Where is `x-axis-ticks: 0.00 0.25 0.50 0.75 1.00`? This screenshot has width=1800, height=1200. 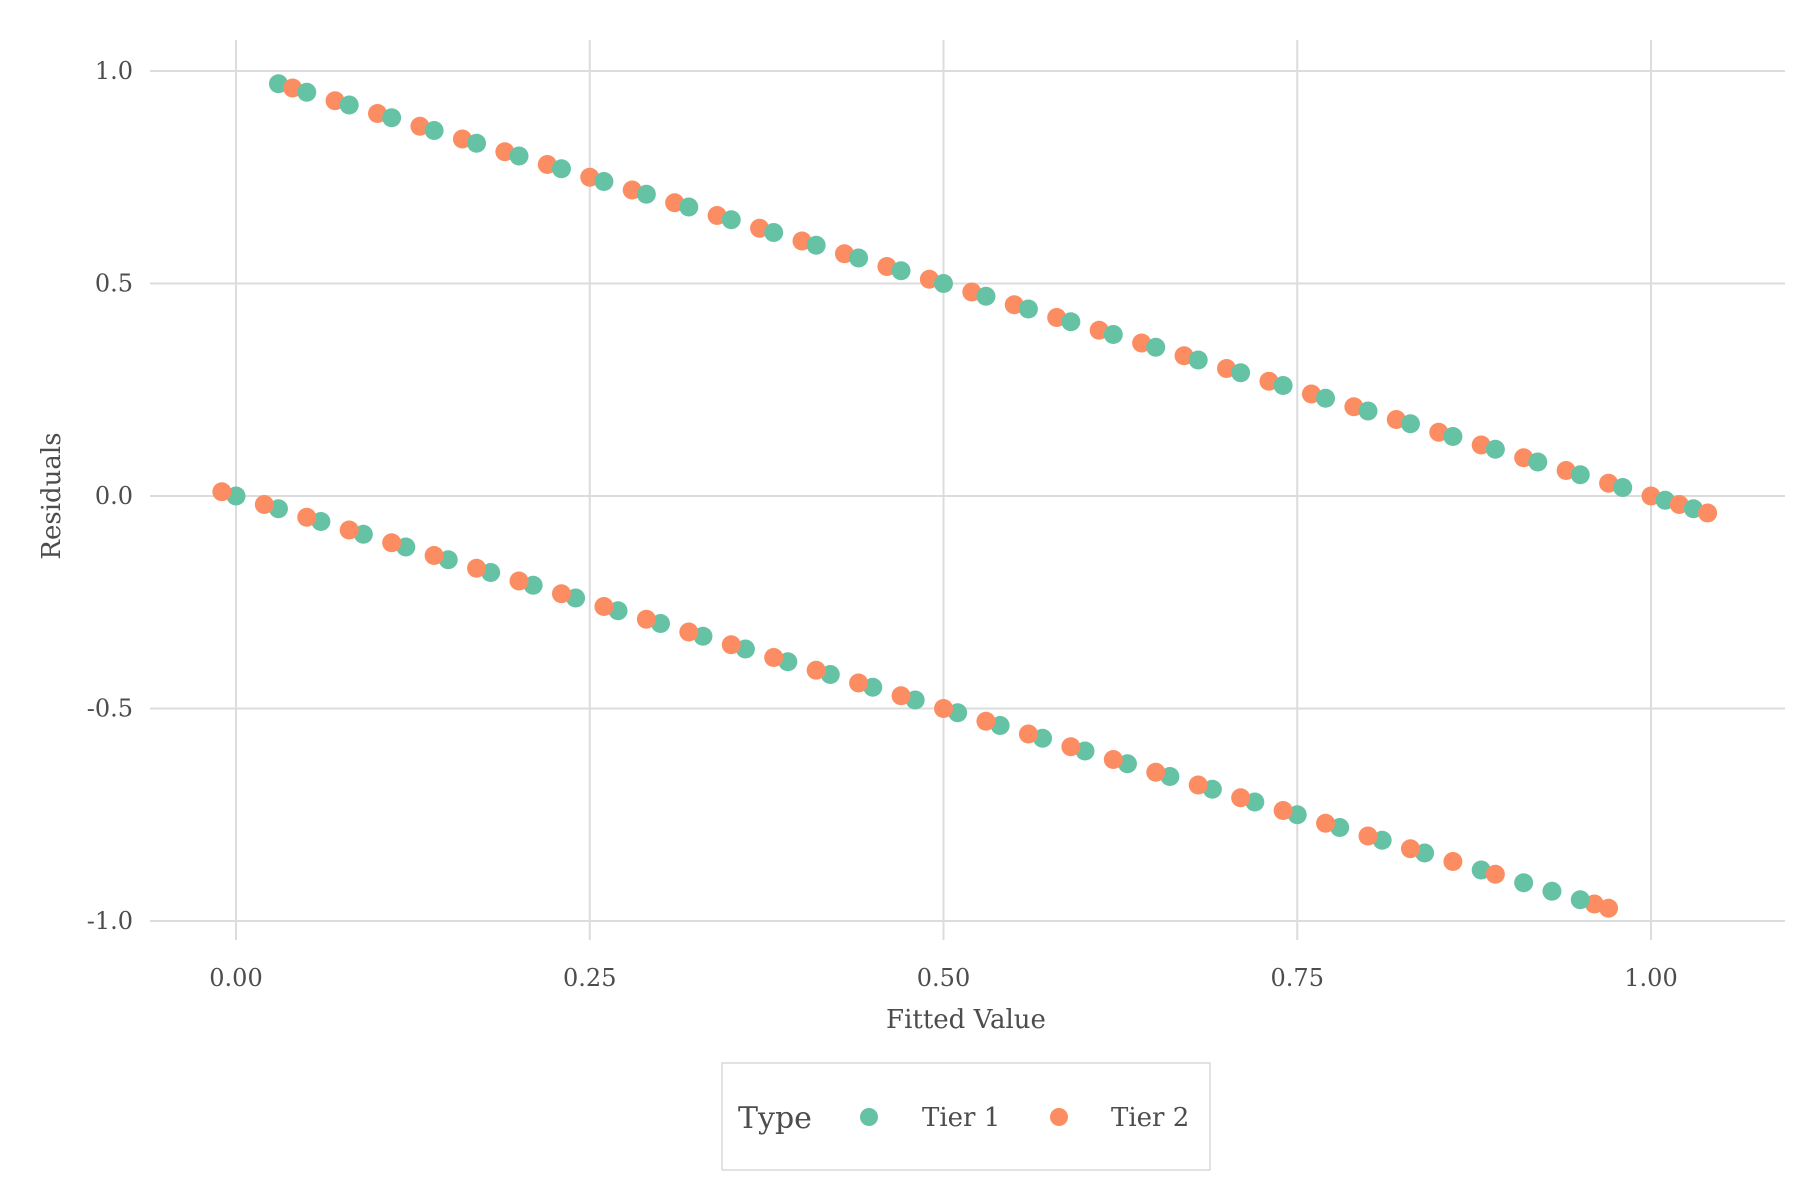
x-axis-ticks: 0.00 0.25 0.50 0.75 1.00 is located at coordinates (943, 978).